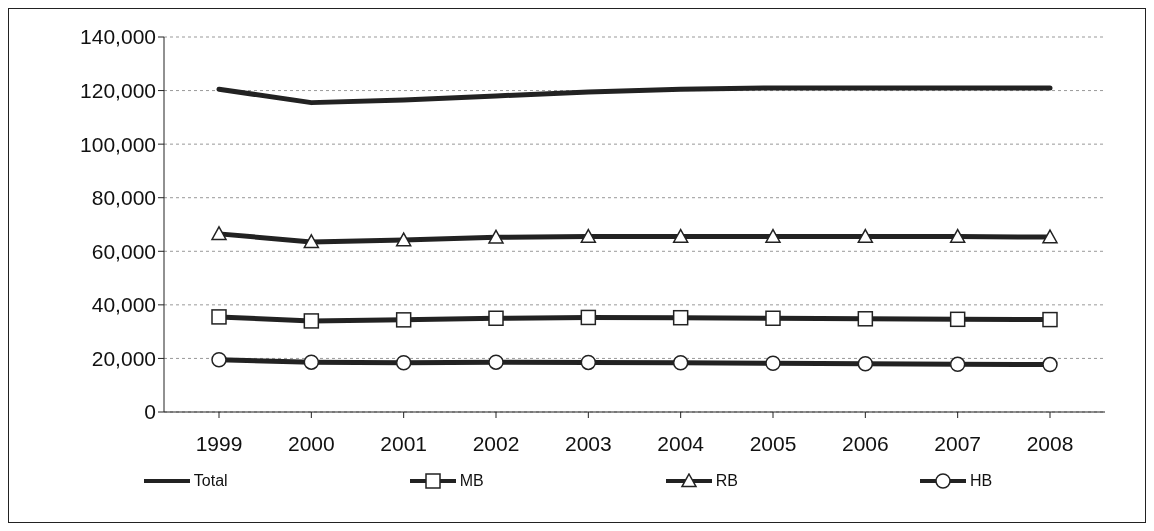  Describe the element at coordinates (123, 305) in the screenshot. I see `y-tick-label: 40,000` at that location.